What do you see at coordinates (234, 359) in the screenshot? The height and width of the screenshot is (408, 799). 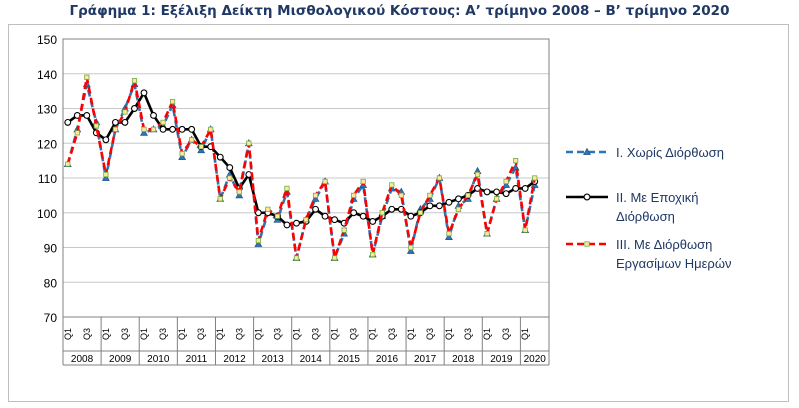 I see `x-year-label: 2012` at bounding box center [234, 359].